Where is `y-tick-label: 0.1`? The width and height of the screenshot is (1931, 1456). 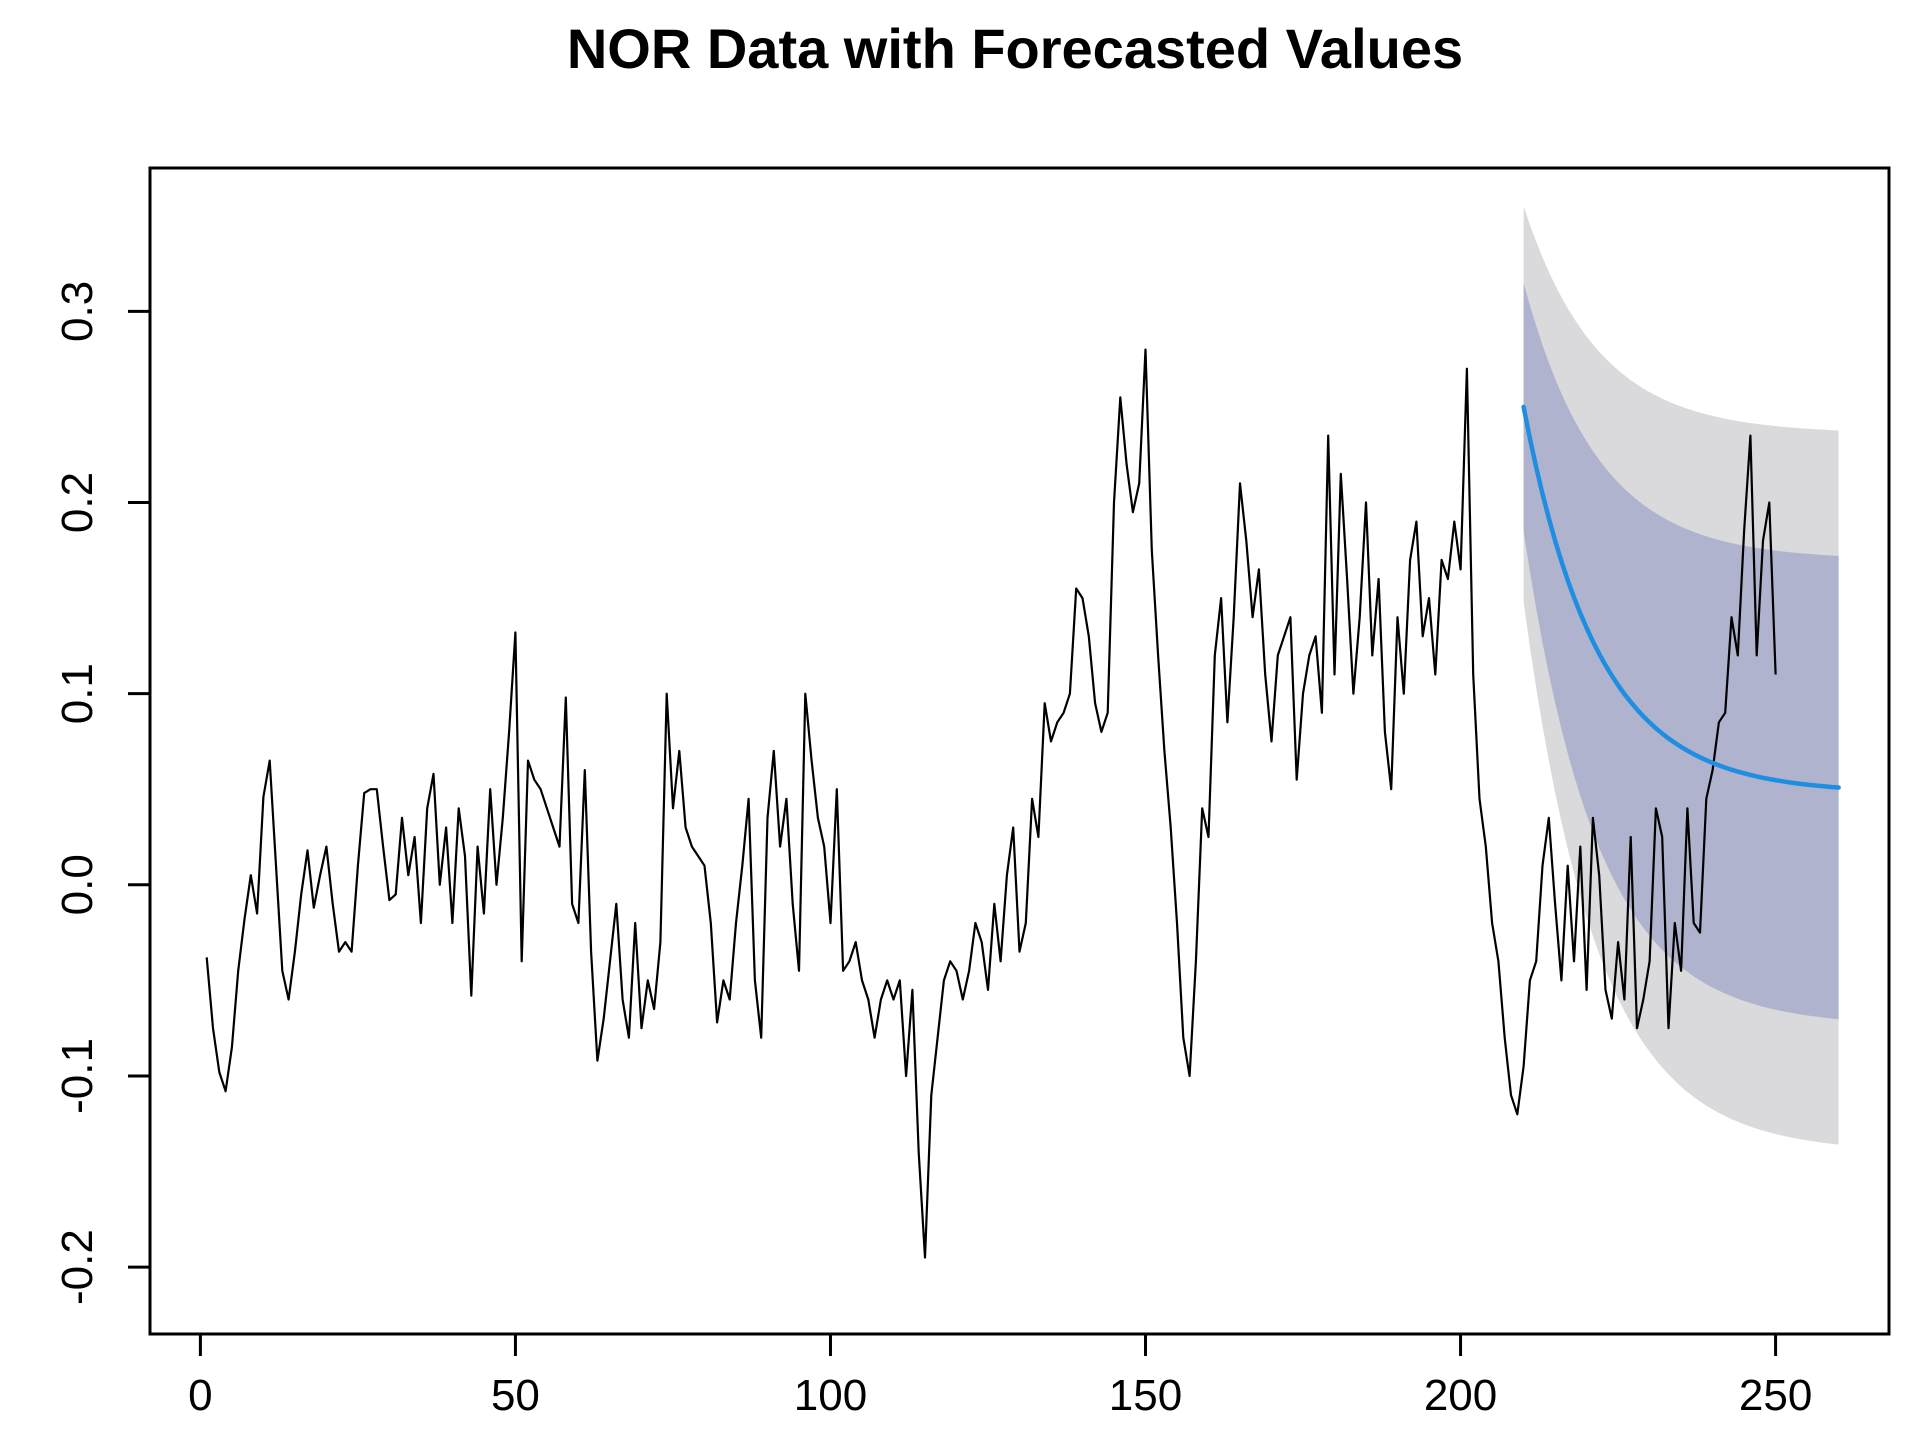 y-tick-label: 0.1 is located at coordinates (77, 693).